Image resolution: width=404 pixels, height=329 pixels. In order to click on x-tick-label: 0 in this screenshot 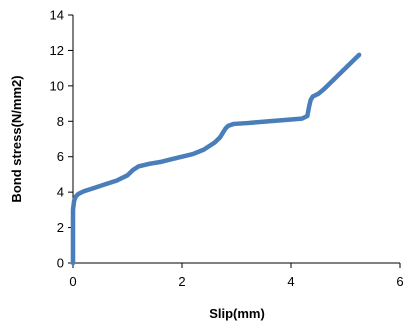, I will do `click(72, 281)`.